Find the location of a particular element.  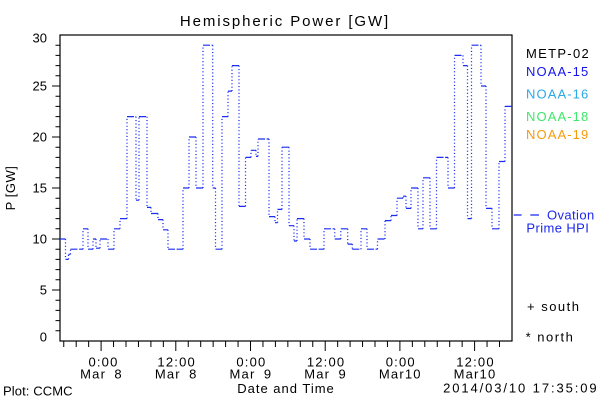

svg-text: Prime HPI is located at coordinates (557, 227).